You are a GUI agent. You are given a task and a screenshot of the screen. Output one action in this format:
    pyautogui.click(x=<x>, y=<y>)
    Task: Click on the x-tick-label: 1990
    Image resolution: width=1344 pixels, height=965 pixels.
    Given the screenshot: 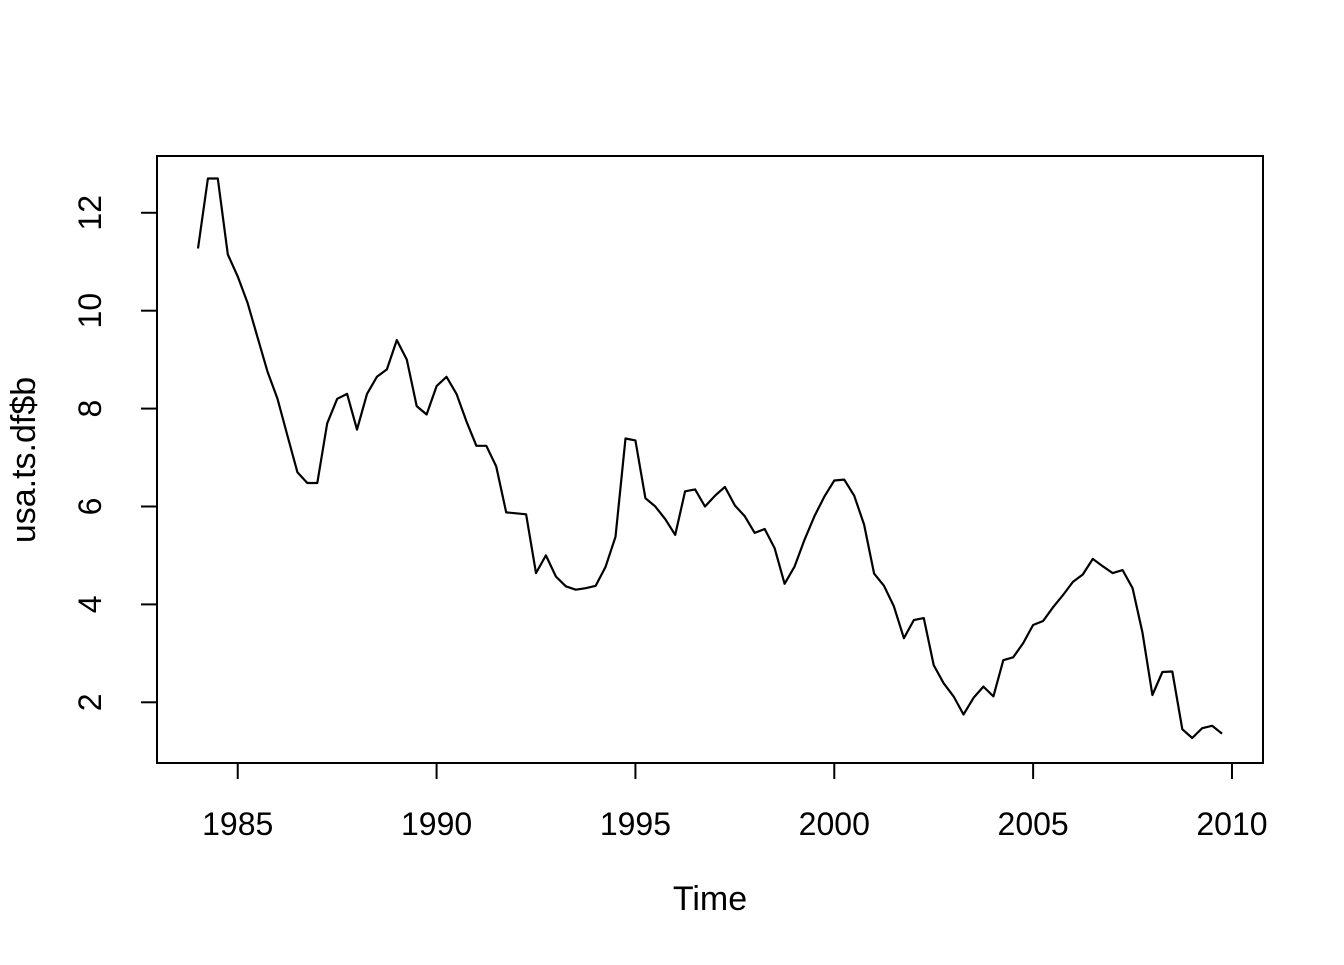 What is the action you would take?
    pyautogui.click(x=436, y=824)
    